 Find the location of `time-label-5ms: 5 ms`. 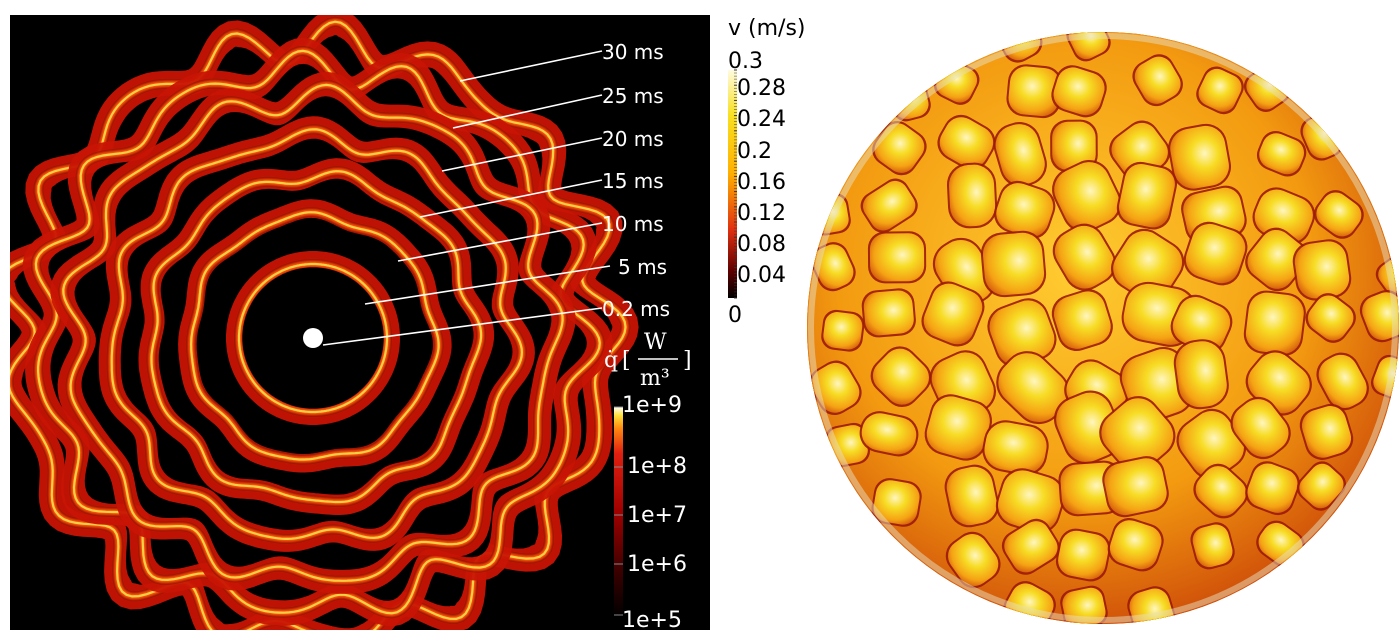

time-label-5ms: 5 ms is located at coordinates (642, 267).